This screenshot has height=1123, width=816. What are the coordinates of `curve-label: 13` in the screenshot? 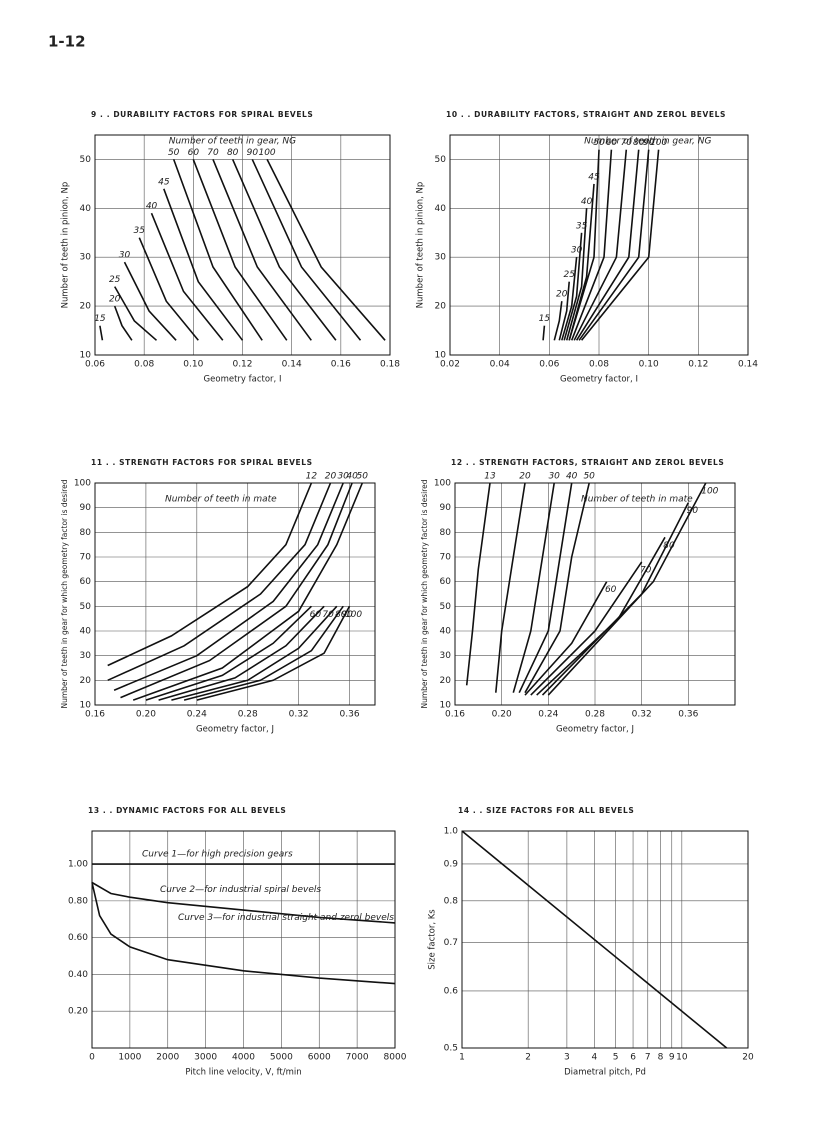 It's located at (490, 477).